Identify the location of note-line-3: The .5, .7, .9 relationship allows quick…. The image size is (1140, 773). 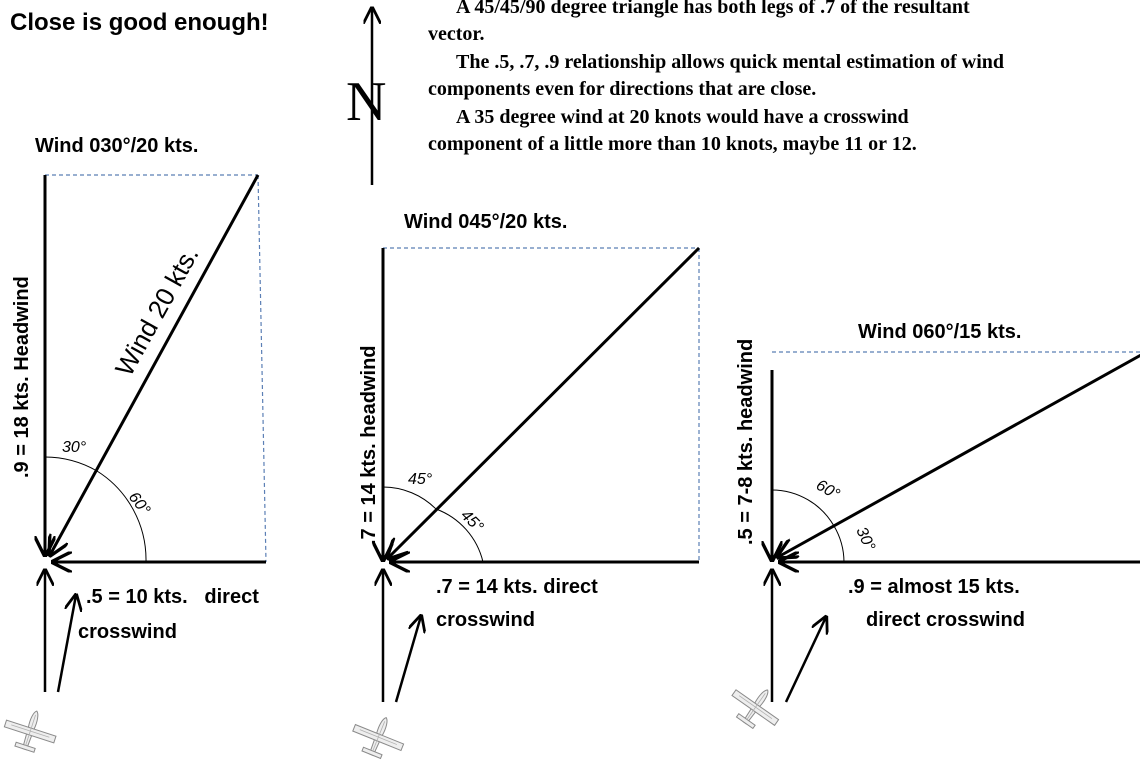
(730, 62).